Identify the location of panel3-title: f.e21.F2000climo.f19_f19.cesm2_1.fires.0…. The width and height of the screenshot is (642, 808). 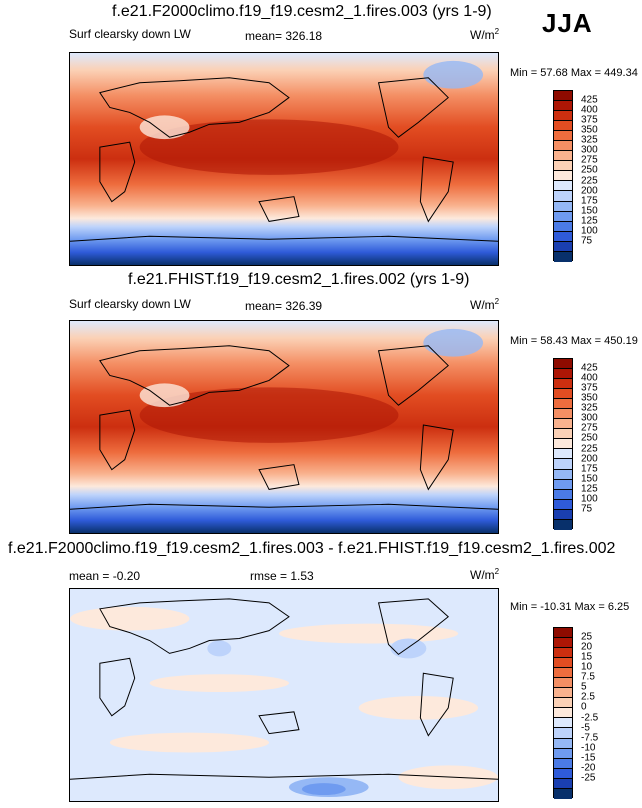
(312, 548).